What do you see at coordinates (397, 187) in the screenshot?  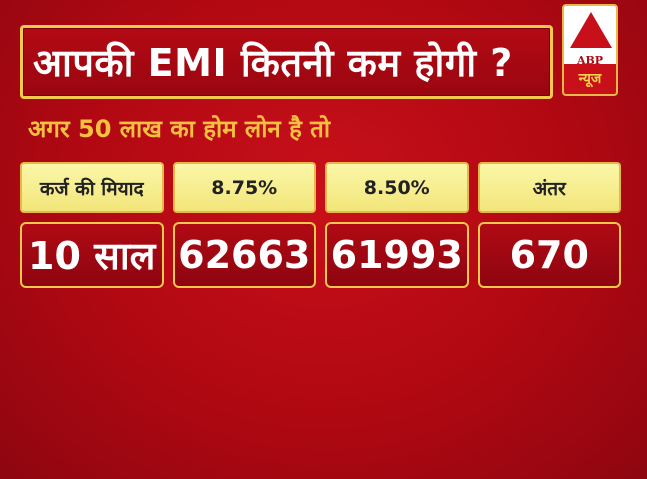 I see `header-cell-rate-850: 8.50%` at bounding box center [397, 187].